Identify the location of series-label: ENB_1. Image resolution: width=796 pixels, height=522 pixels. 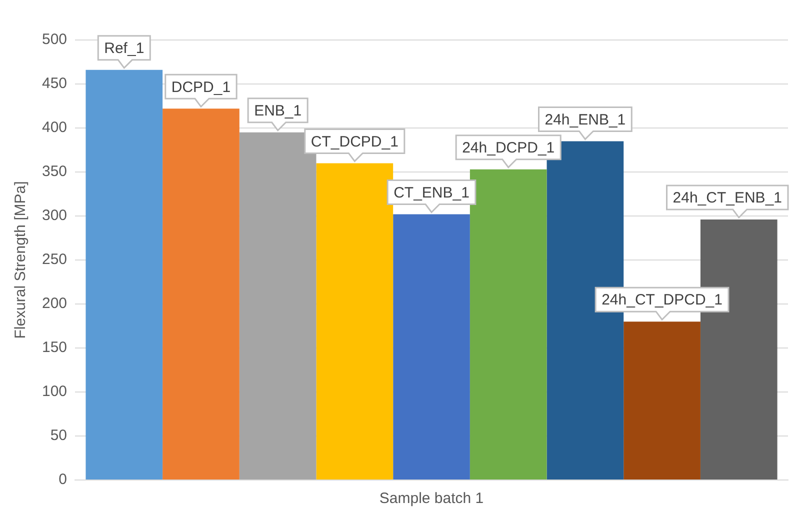
(278, 111).